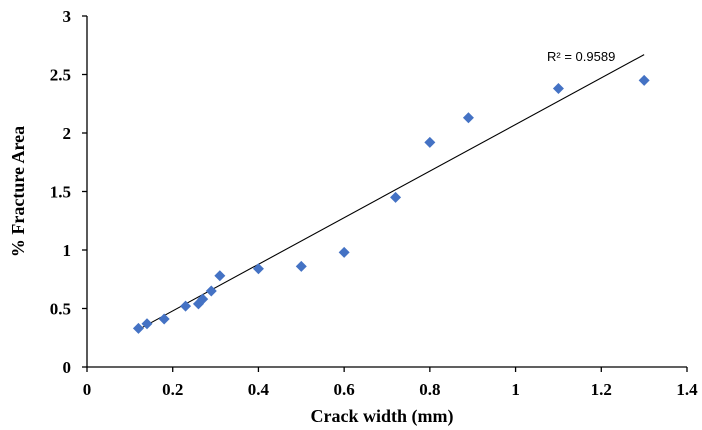 This screenshot has width=702, height=430. What do you see at coordinates (67, 133) in the screenshot?
I see `y-tick-label: 2` at bounding box center [67, 133].